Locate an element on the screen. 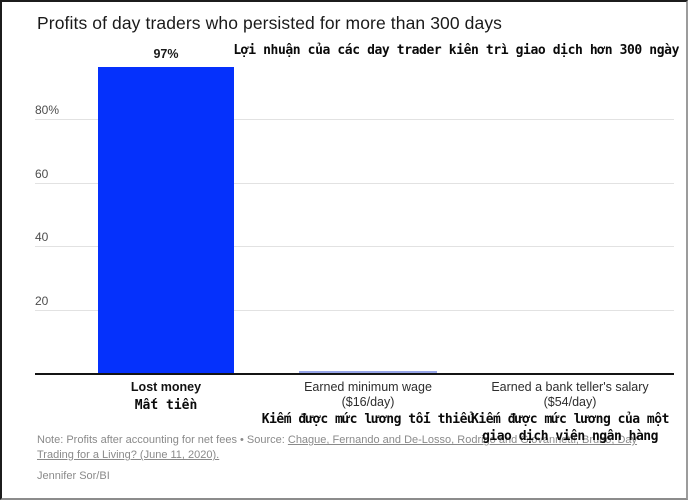 This screenshot has width=688, height=500. x-axis-line is located at coordinates (354, 374).